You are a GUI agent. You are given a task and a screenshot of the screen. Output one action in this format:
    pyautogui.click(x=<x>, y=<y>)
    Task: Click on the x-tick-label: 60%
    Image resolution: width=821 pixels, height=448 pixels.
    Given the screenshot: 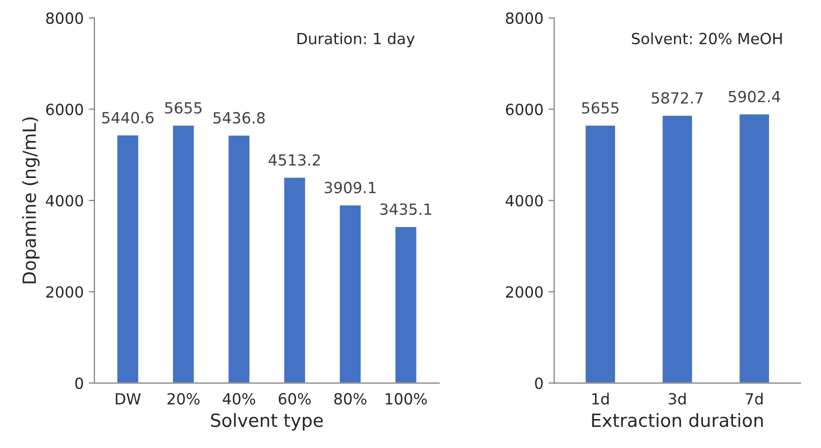 What is the action you would take?
    pyautogui.click(x=294, y=399)
    